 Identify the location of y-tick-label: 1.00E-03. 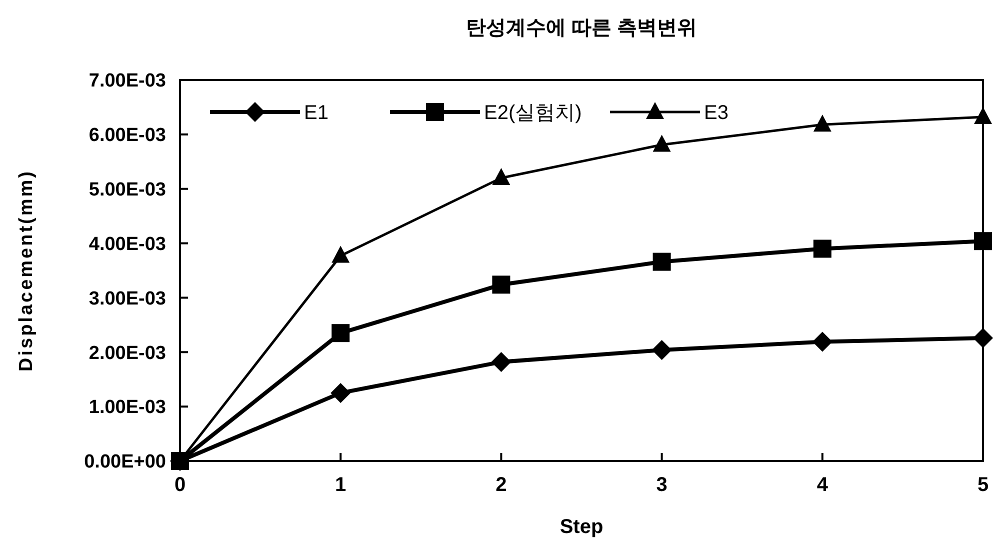
(127, 407).